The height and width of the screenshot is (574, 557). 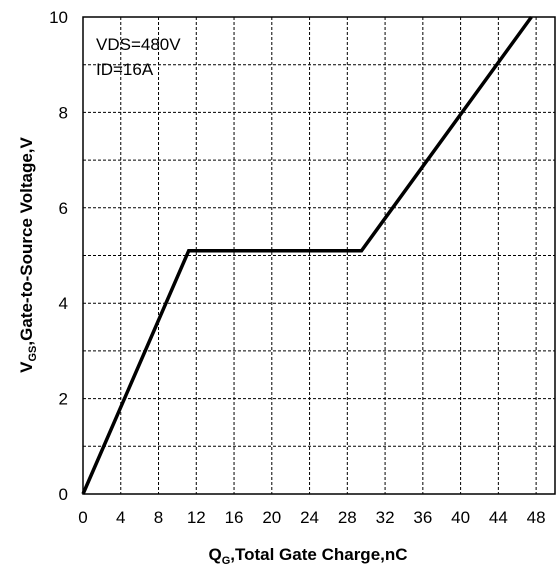 What do you see at coordinates (125, 69) in the screenshot?
I see `annotation-id: ID=16A` at bounding box center [125, 69].